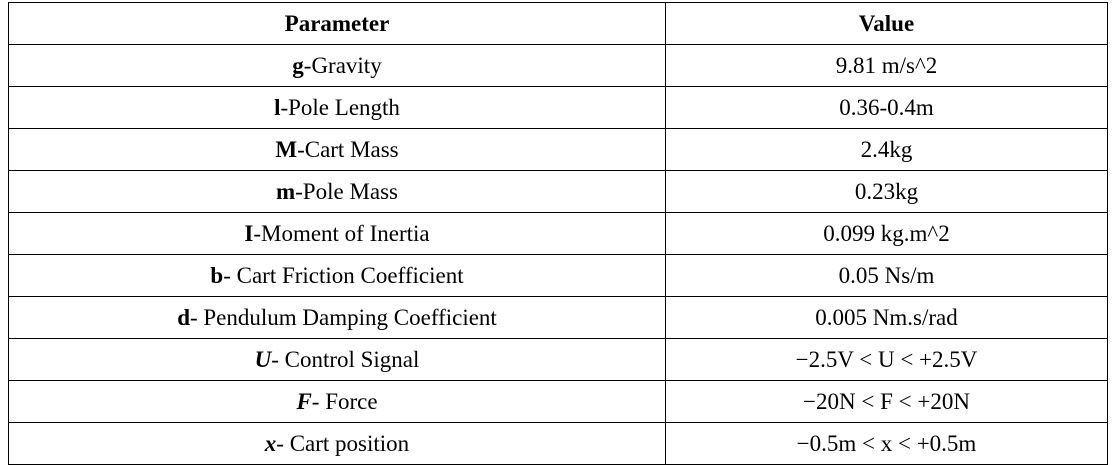 The height and width of the screenshot is (465, 1116). I want to click on parameter-description: -Cart Mass, so click(348, 149).